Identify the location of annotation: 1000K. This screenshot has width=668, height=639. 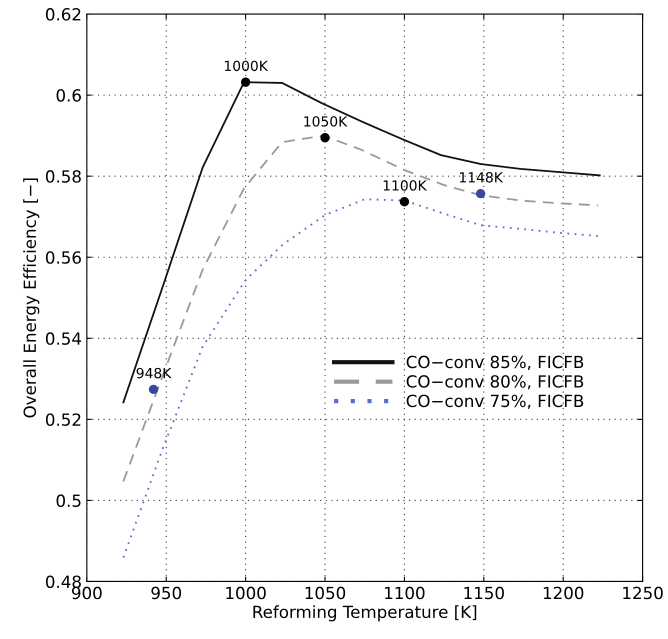
(246, 66).